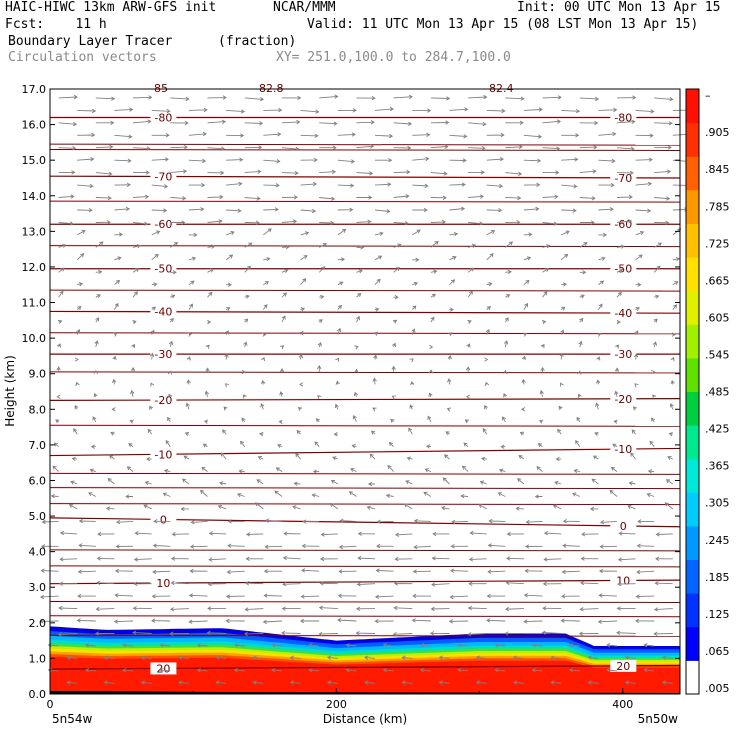 The image size is (740, 740). I want to click on y-axis-label: Height (km), so click(10, 390).